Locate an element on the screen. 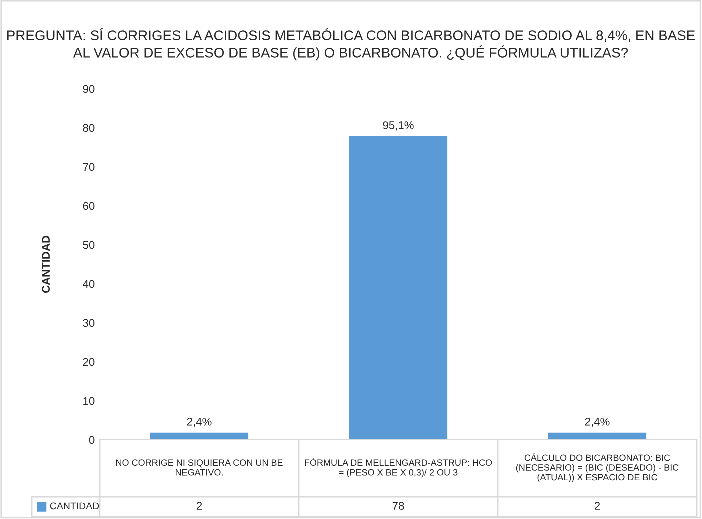 The image size is (702, 519). y-tick-label: 60 is located at coordinates (89, 206).